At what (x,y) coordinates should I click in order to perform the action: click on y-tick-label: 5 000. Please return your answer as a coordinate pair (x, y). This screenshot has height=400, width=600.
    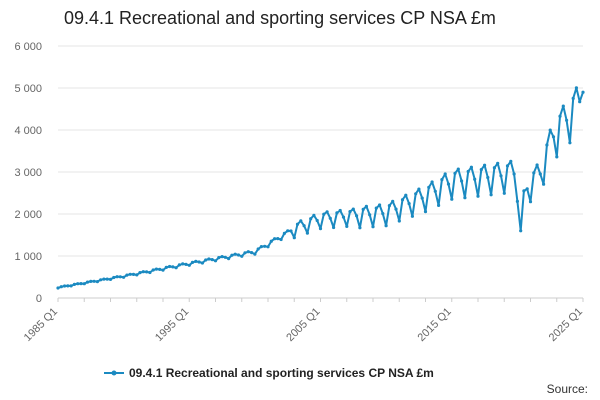
    Looking at the image, I should click on (28, 89).